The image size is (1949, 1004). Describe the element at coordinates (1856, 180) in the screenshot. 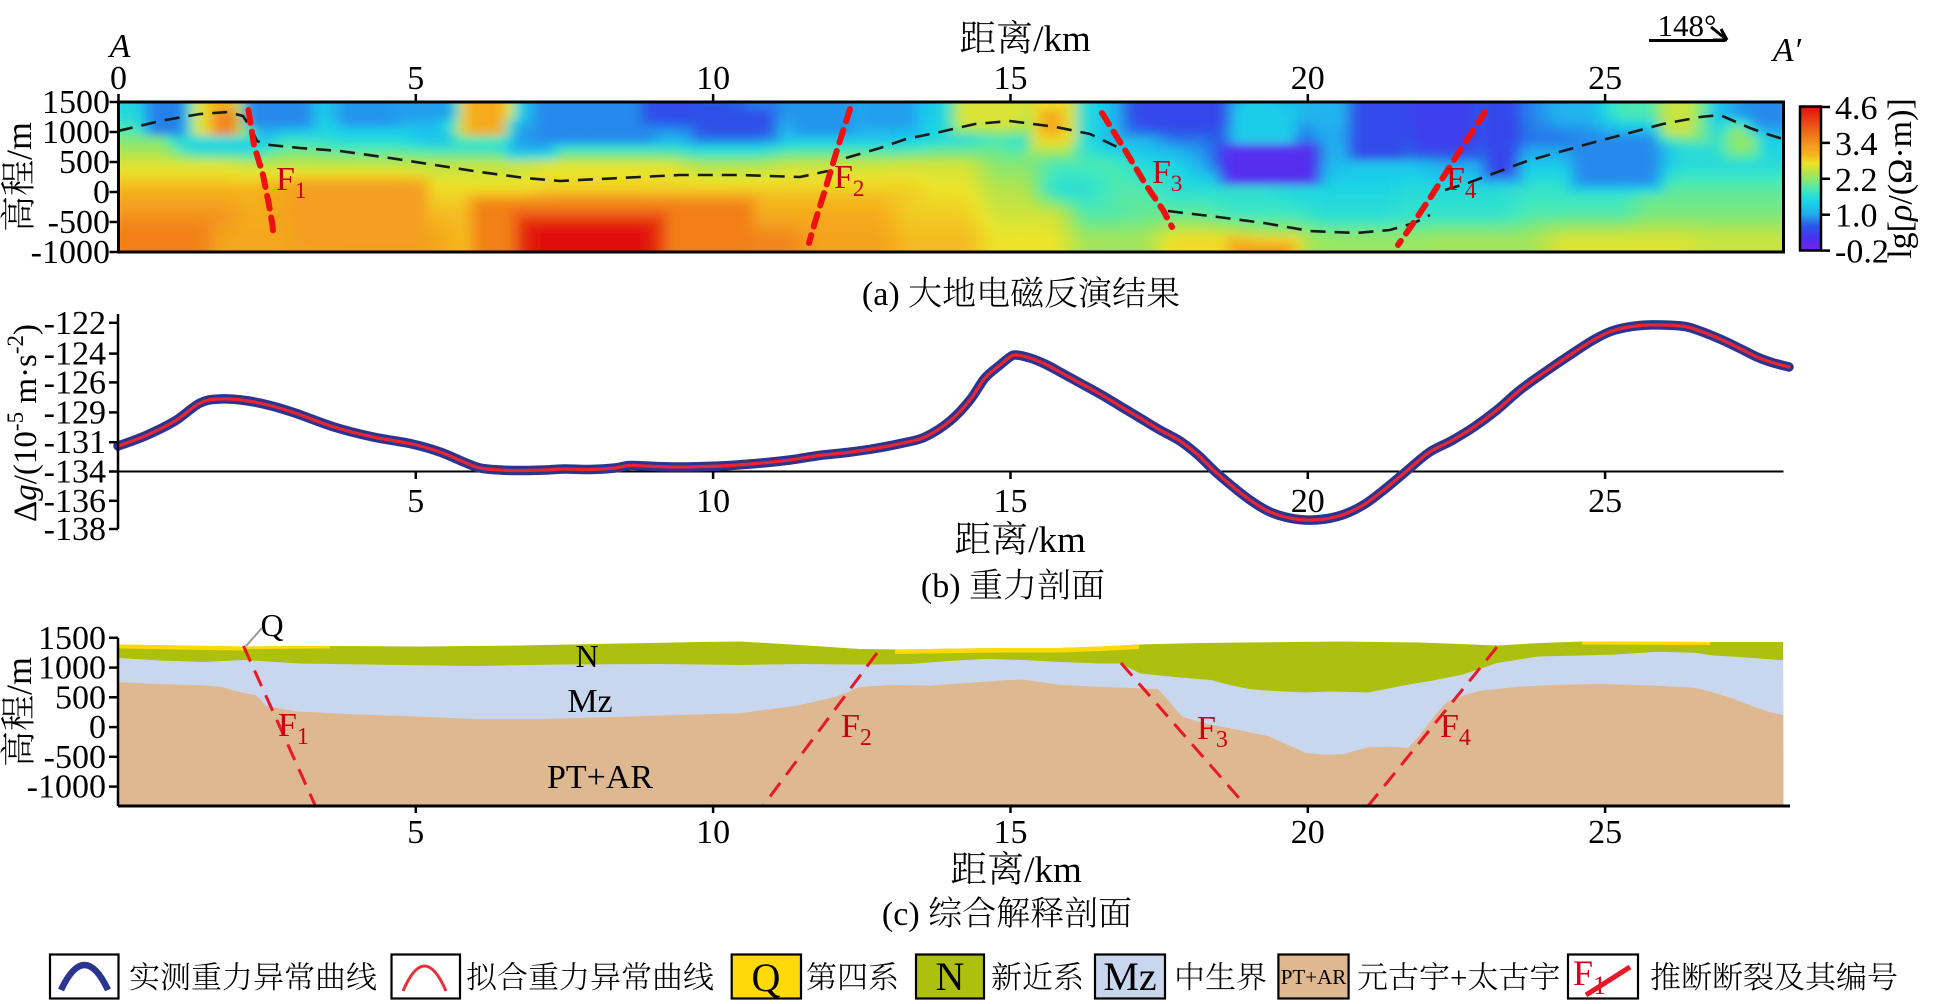

I see `svg-text: 2.2` at that location.